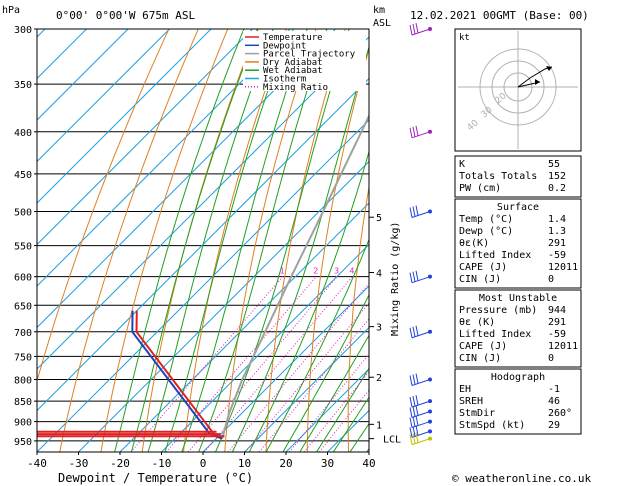 This screenshot has height=486, width=629. I want to click on indices-table-label: K, so click(462, 164).